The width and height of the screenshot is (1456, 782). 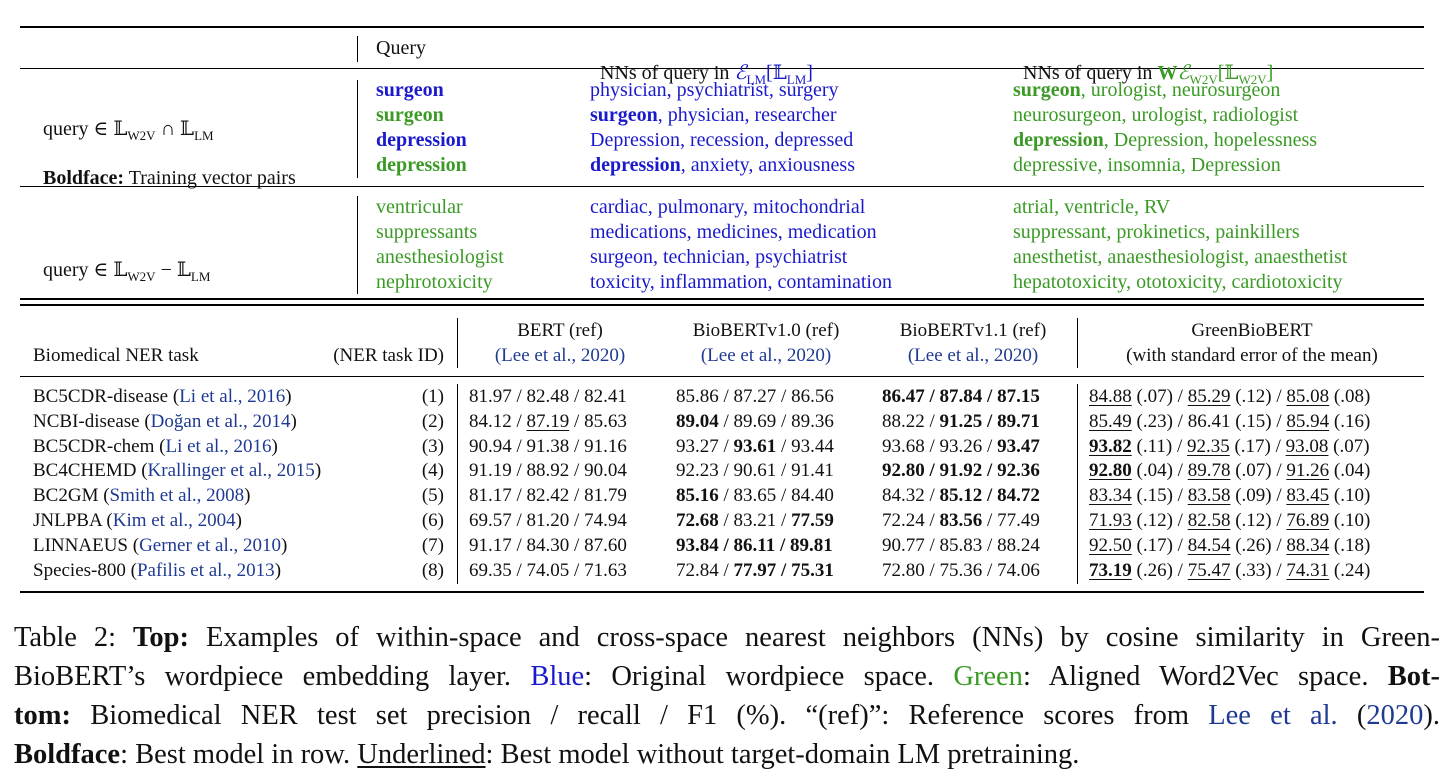 What do you see at coordinates (1156, 232) in the screenshot?
I see `g2-w2v-nn-2: suppressant, prokinetics, painkillers` at bounding box center [1156, 232].